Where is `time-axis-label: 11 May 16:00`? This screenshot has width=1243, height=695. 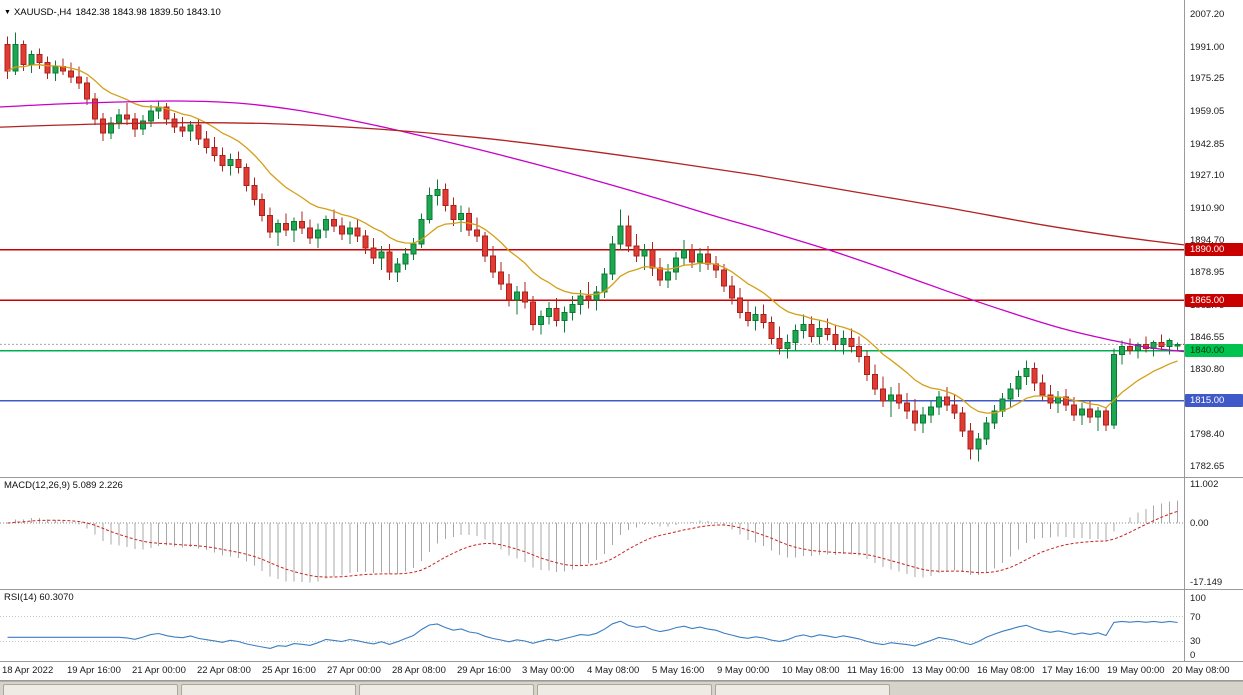
time-axis-label: 11 May 16:00 is located at coordinates (875, 670).